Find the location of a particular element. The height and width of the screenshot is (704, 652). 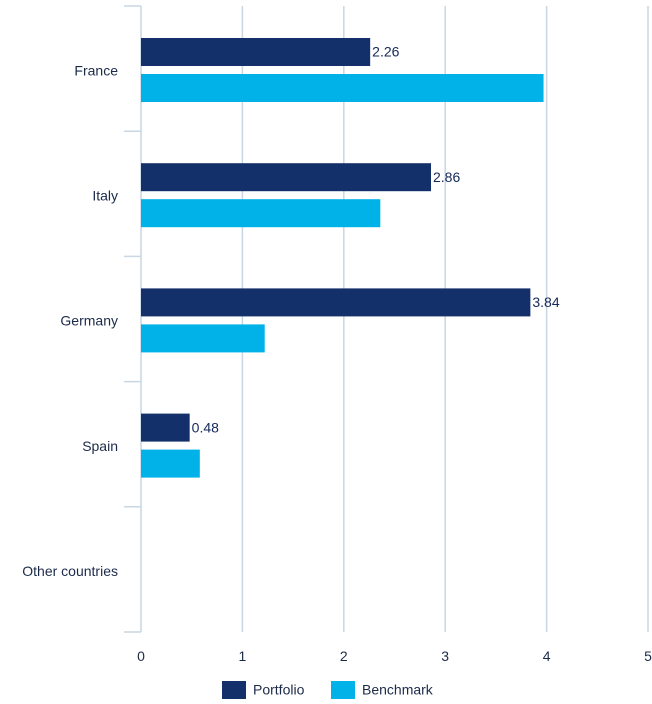

legend: Portfolio Benchmark is located at coordinates (328, 690).